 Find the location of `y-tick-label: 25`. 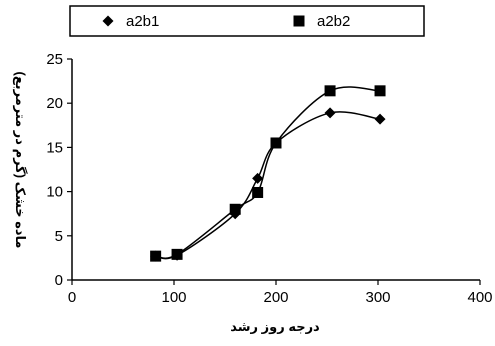

y-tick-label: 25 is located at coordinates (54, 59).